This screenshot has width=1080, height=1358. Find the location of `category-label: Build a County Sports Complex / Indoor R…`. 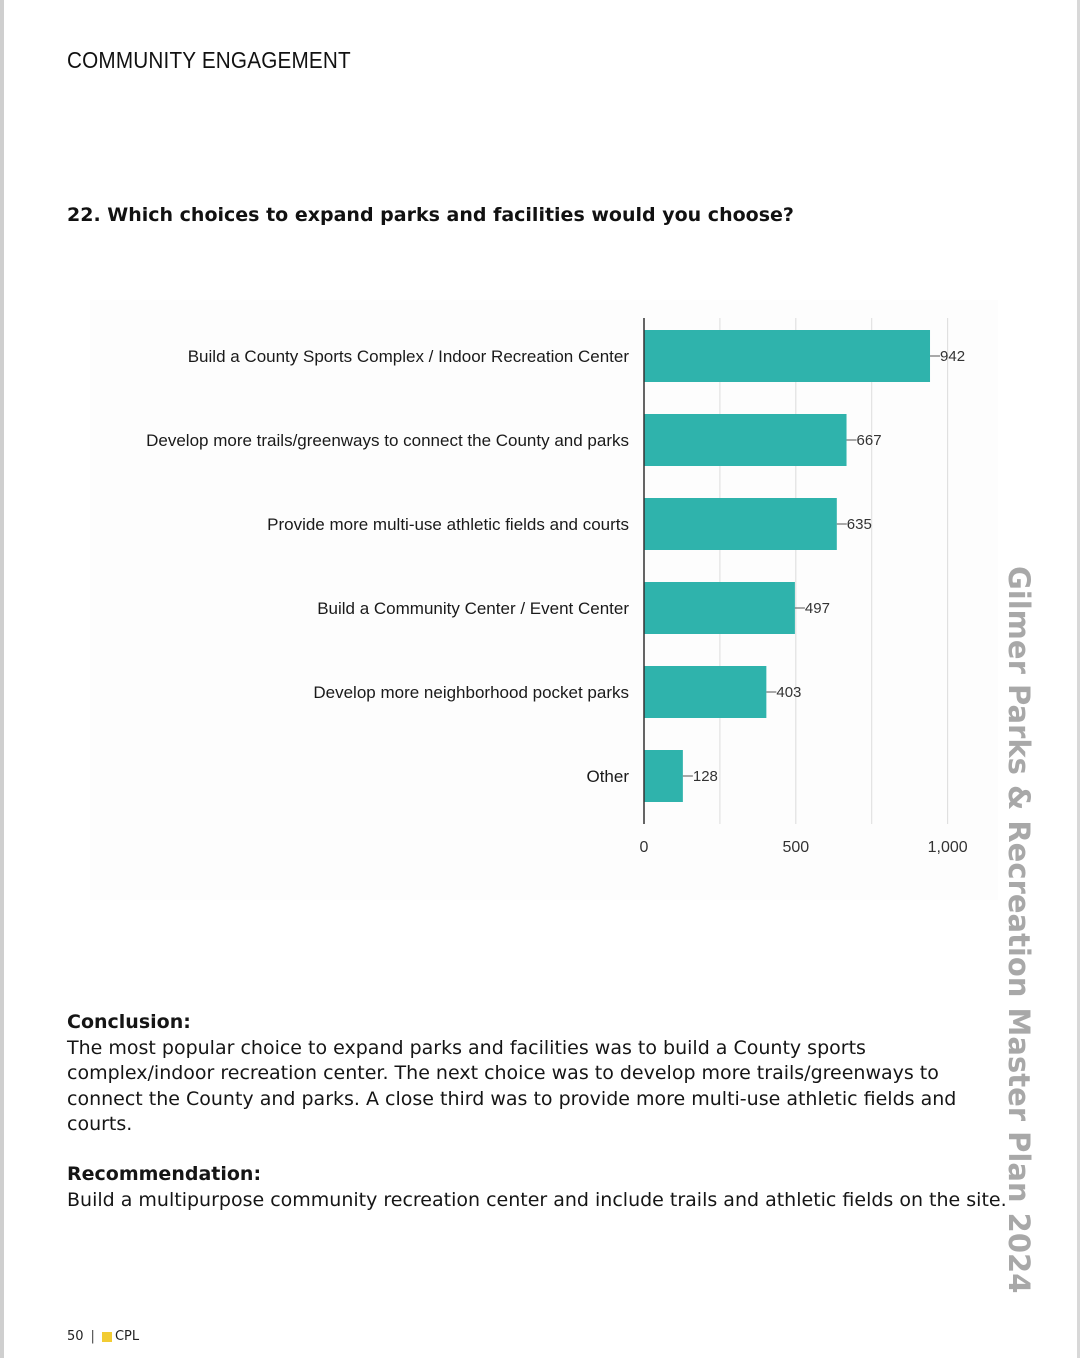

category-label: Build a County Sports Complex / Indoor R… is located at coordinates (409, 356).